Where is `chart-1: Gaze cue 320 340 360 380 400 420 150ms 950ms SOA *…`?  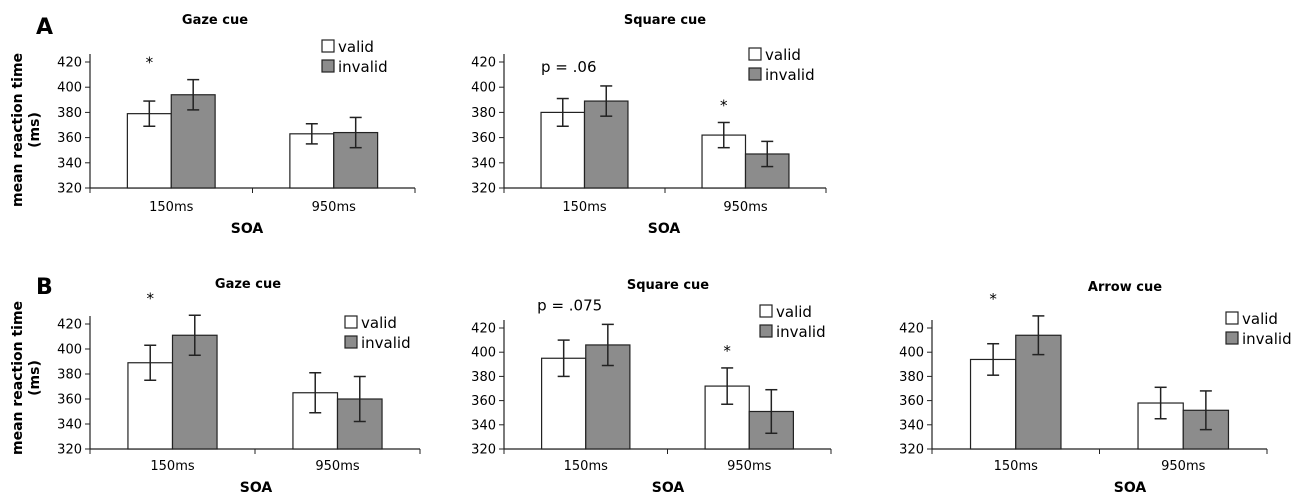
chart-1: Gaze cue 320 340 360 380 400 420 150ms 950ms SOA *… is located at coordinates (236, 125).